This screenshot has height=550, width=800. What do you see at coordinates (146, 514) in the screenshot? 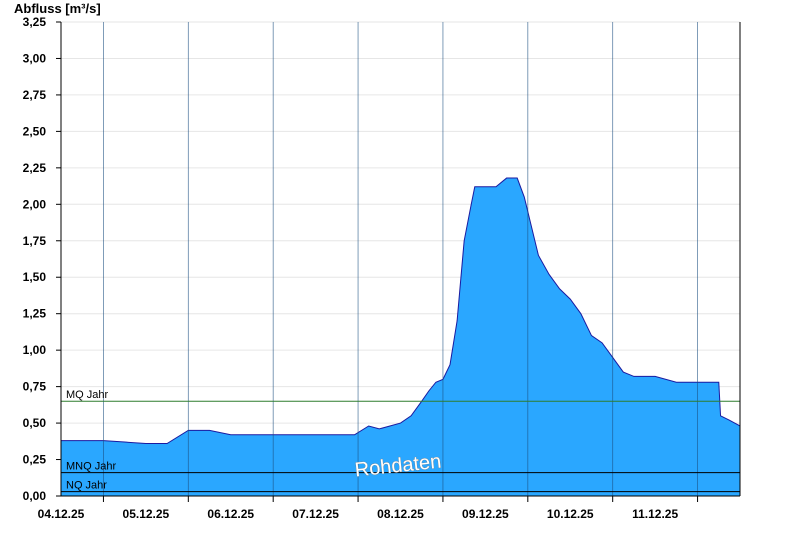
I see `x-tick-label: 05.12.25` at bounding box center [146, 514].